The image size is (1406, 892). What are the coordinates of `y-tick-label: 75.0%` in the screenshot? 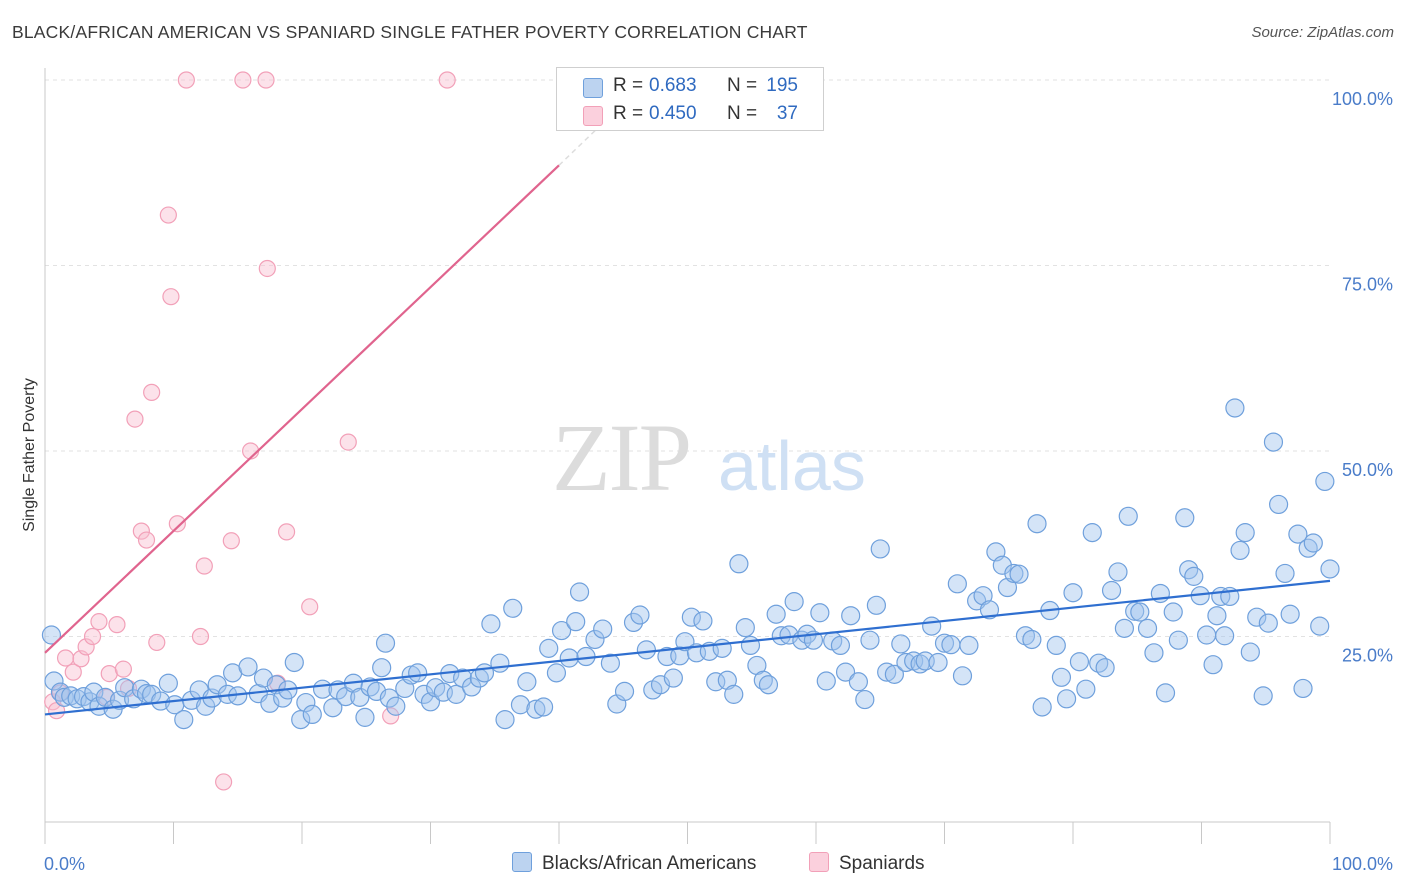 It's located at (1367, 285).